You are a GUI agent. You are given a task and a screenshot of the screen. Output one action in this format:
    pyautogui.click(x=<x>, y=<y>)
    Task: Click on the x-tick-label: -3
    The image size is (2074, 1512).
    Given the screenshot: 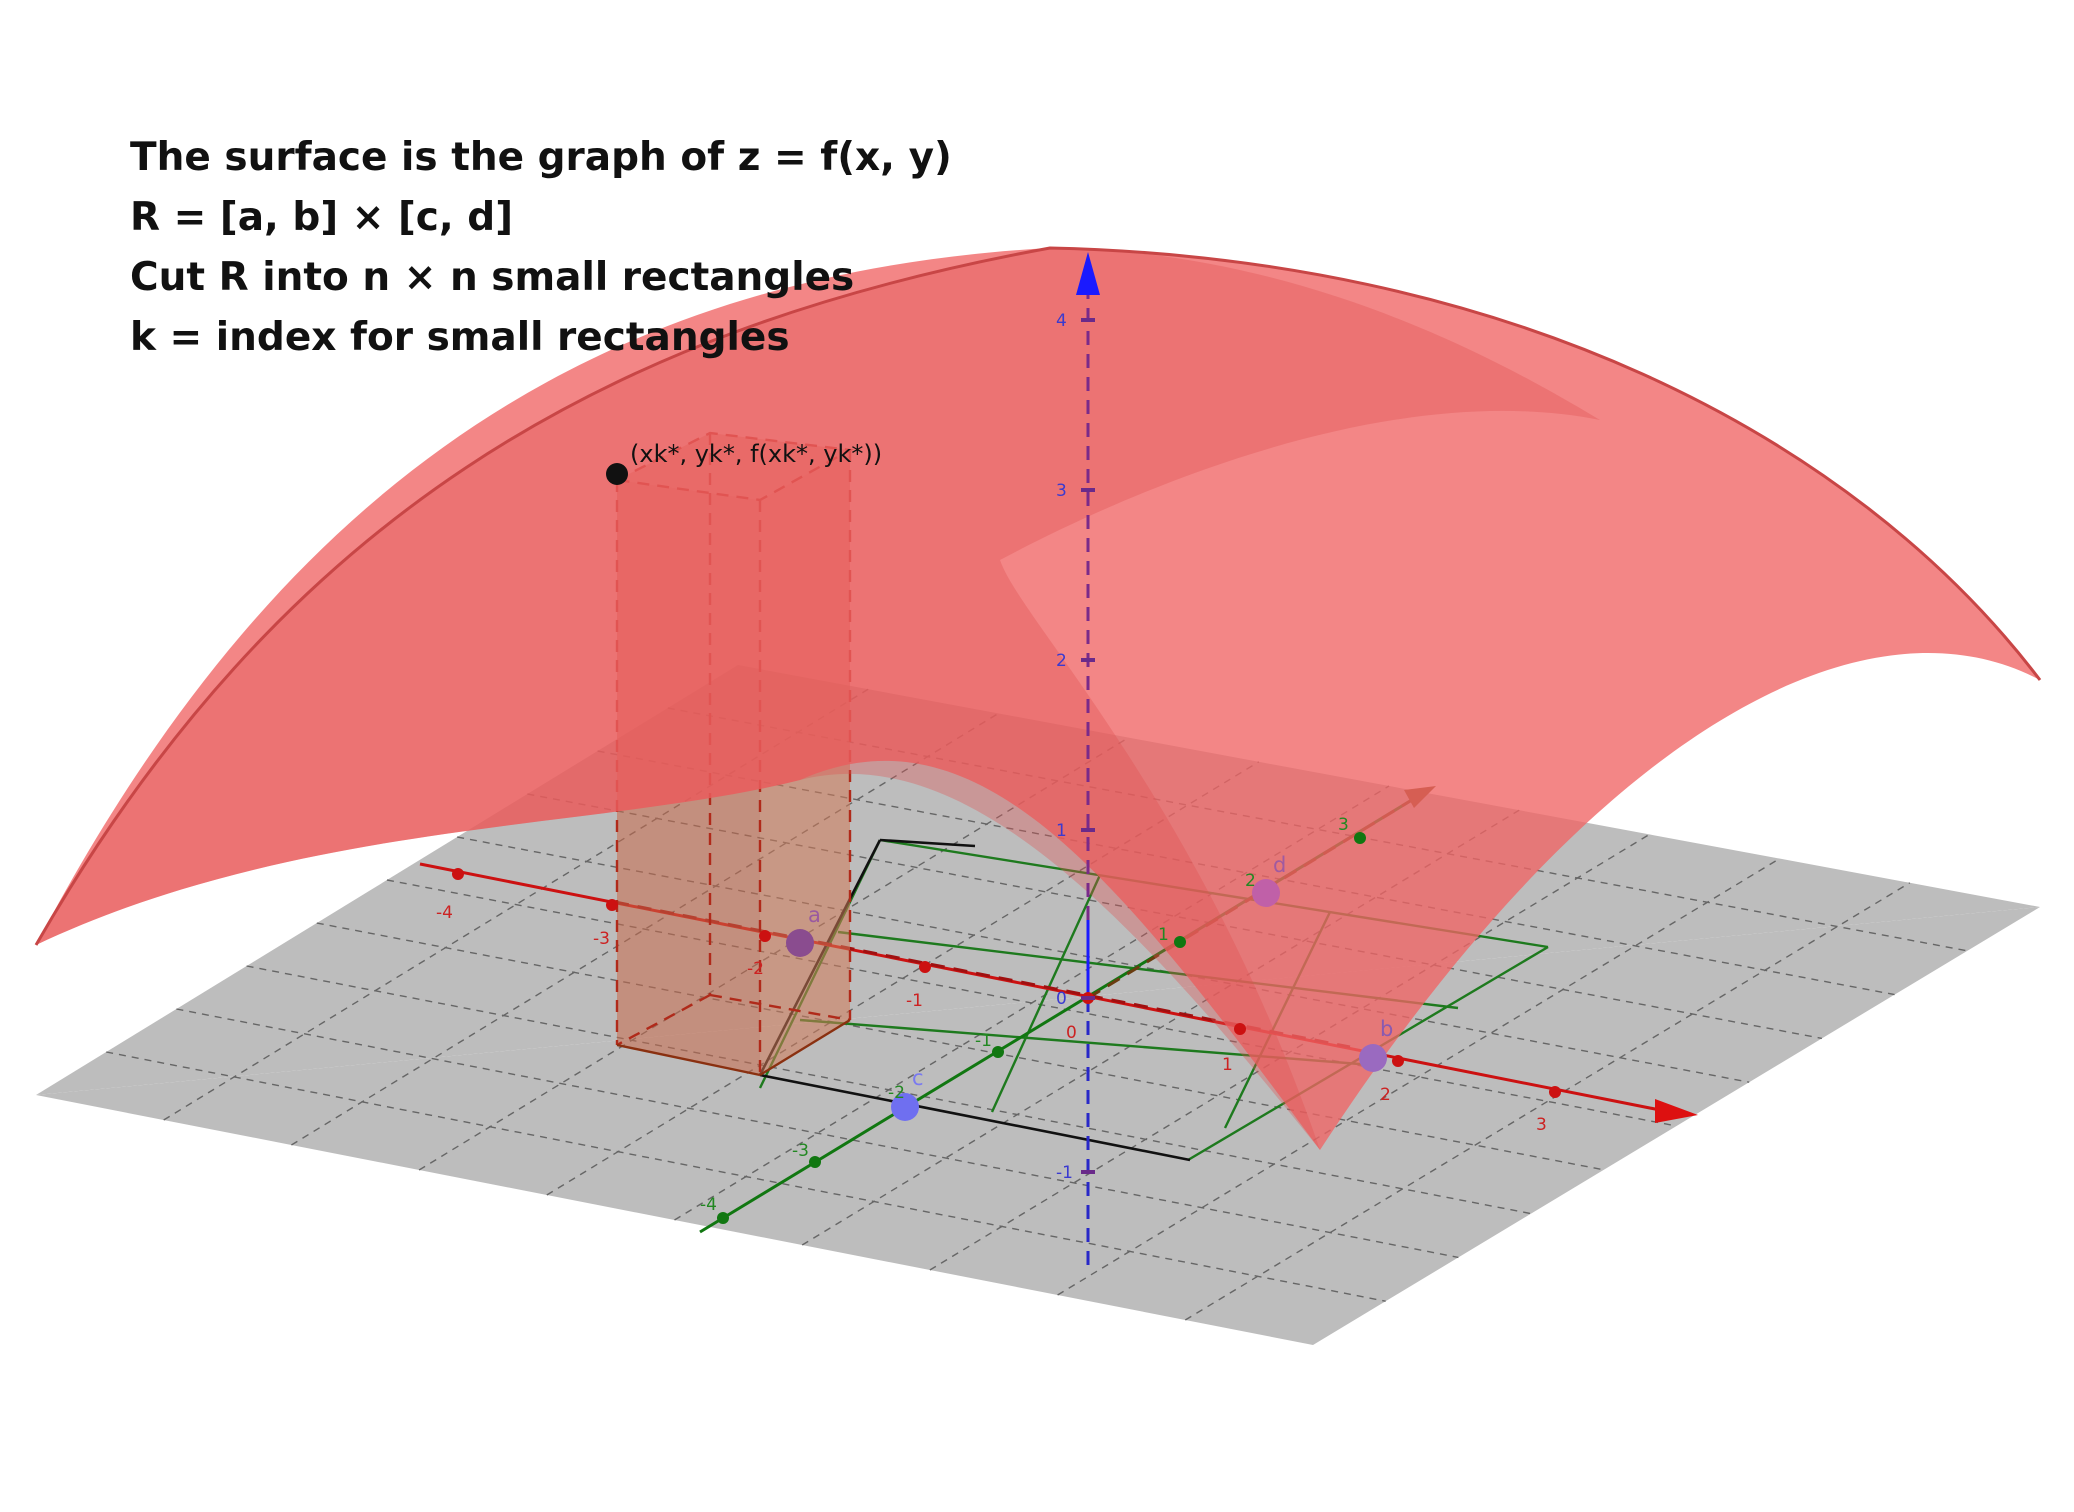 What is the action you would take?
    pyautogui.click(x=601, y=939)
    